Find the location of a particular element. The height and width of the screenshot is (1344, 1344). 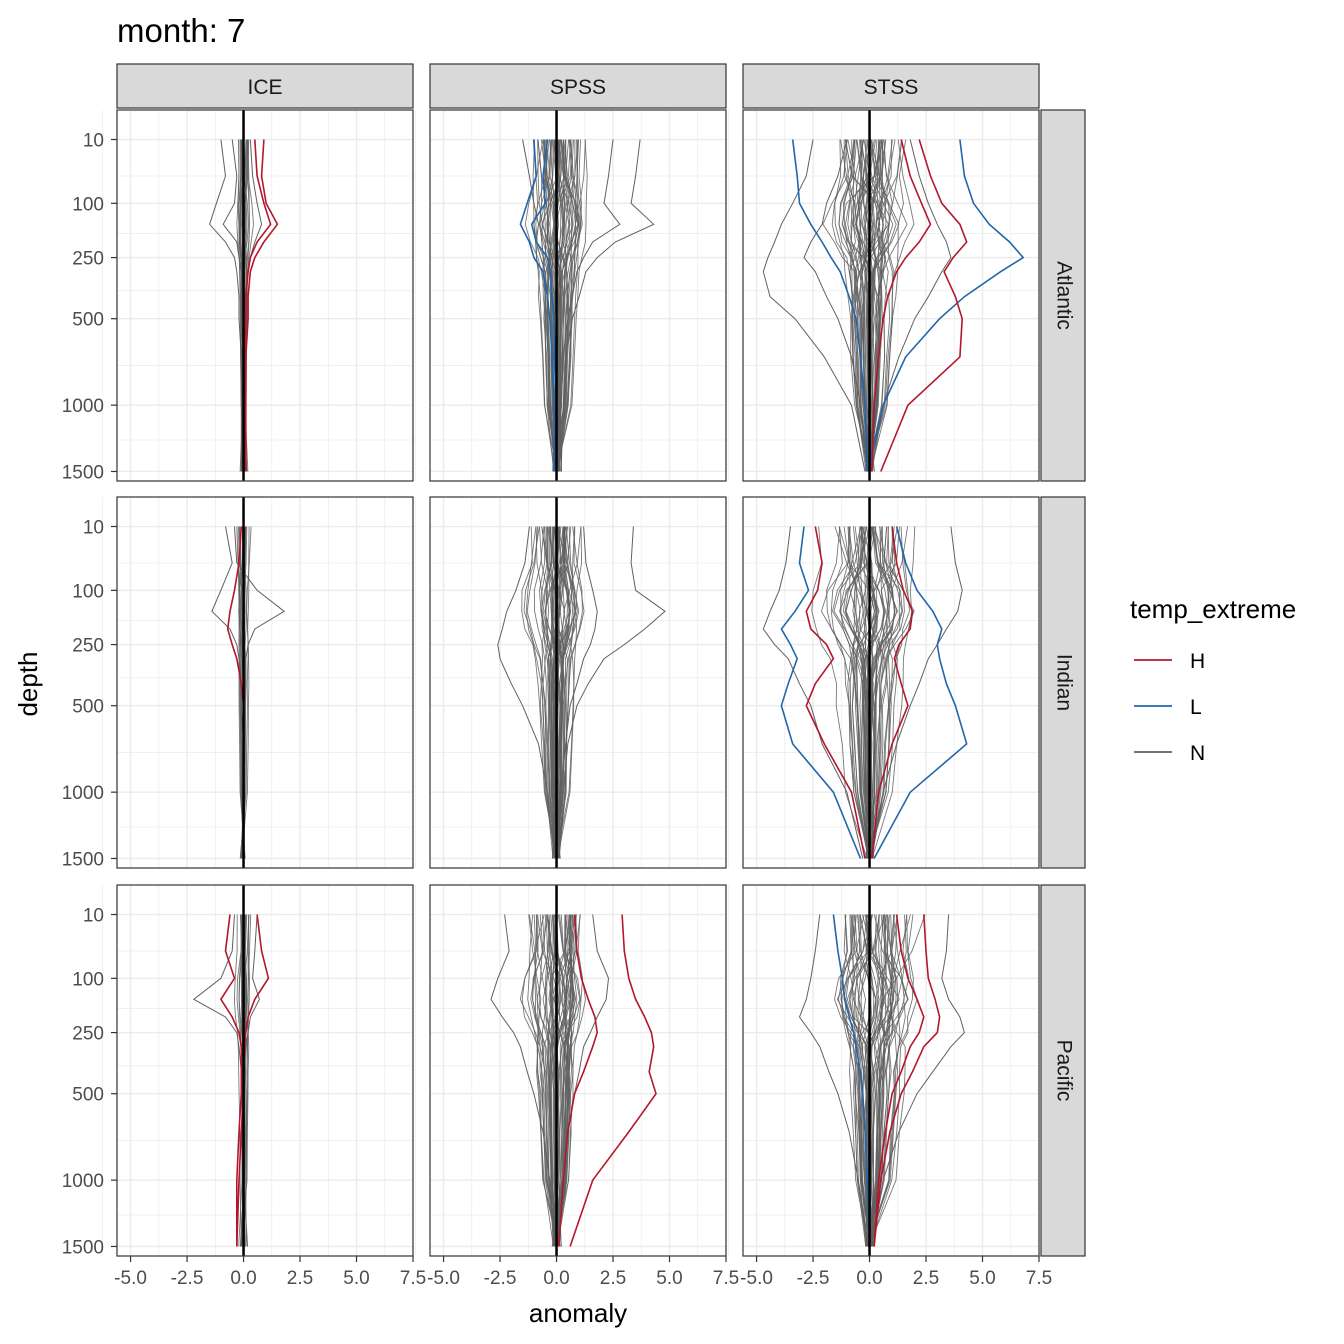

panel-indian-spss is located at coordinates (570, 682).